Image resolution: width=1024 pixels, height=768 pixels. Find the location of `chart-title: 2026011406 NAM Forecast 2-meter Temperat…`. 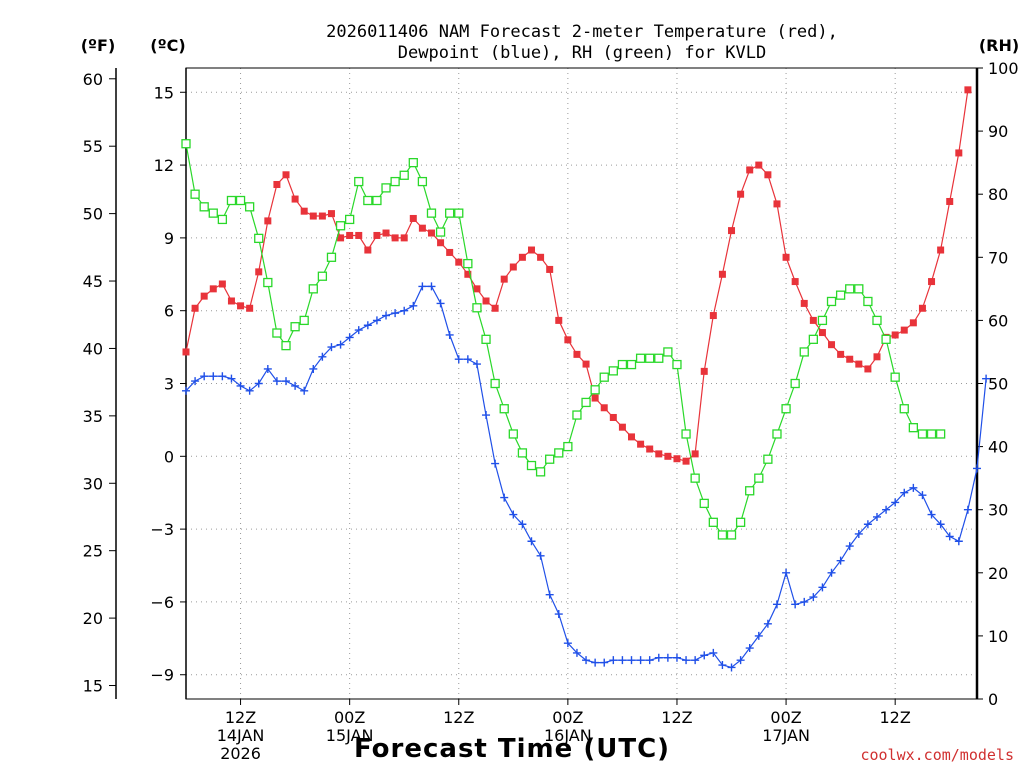

chart-title: 2026011406 NAM Forecast 2-meter Temperat… is located at coordinates (582, 42).